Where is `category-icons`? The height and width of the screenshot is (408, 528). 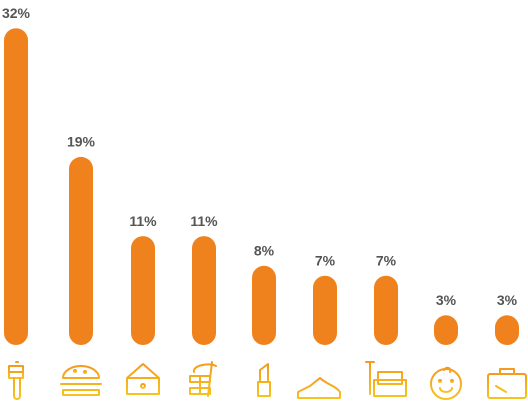 category-icons is located at coordinates (267, 380).